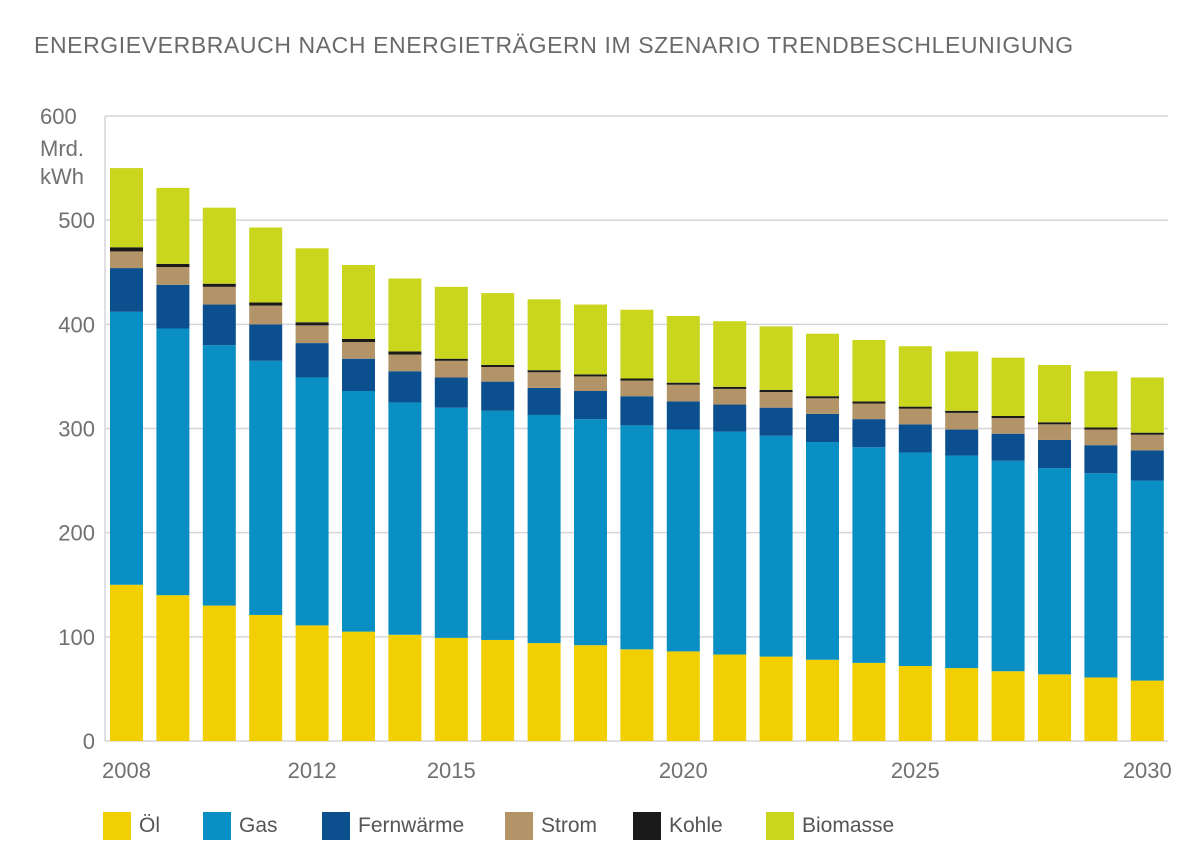 The image size is (1200, 865). I want to click on bar-stack-2010, so click(219, 474).